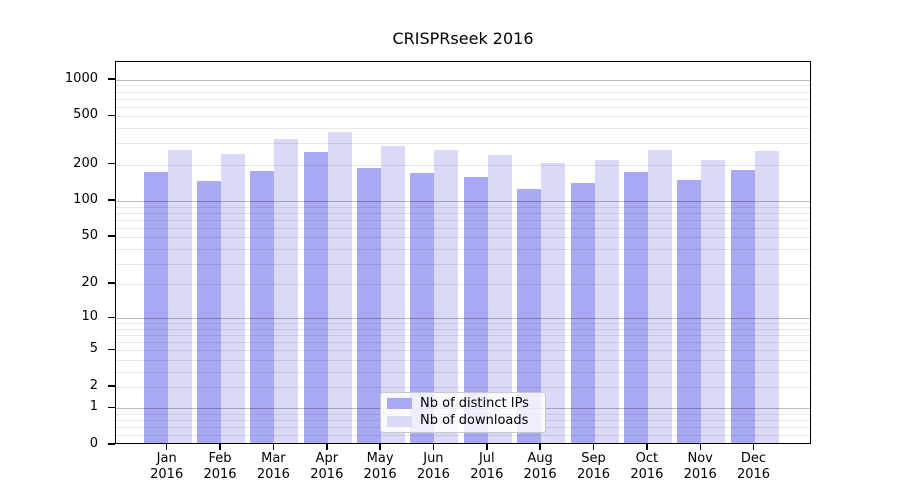  What do you see at coordinates (220, 474) in the screenshot?
I see `x-tick-year-feb: 2016` at bounding box center [220, 474].